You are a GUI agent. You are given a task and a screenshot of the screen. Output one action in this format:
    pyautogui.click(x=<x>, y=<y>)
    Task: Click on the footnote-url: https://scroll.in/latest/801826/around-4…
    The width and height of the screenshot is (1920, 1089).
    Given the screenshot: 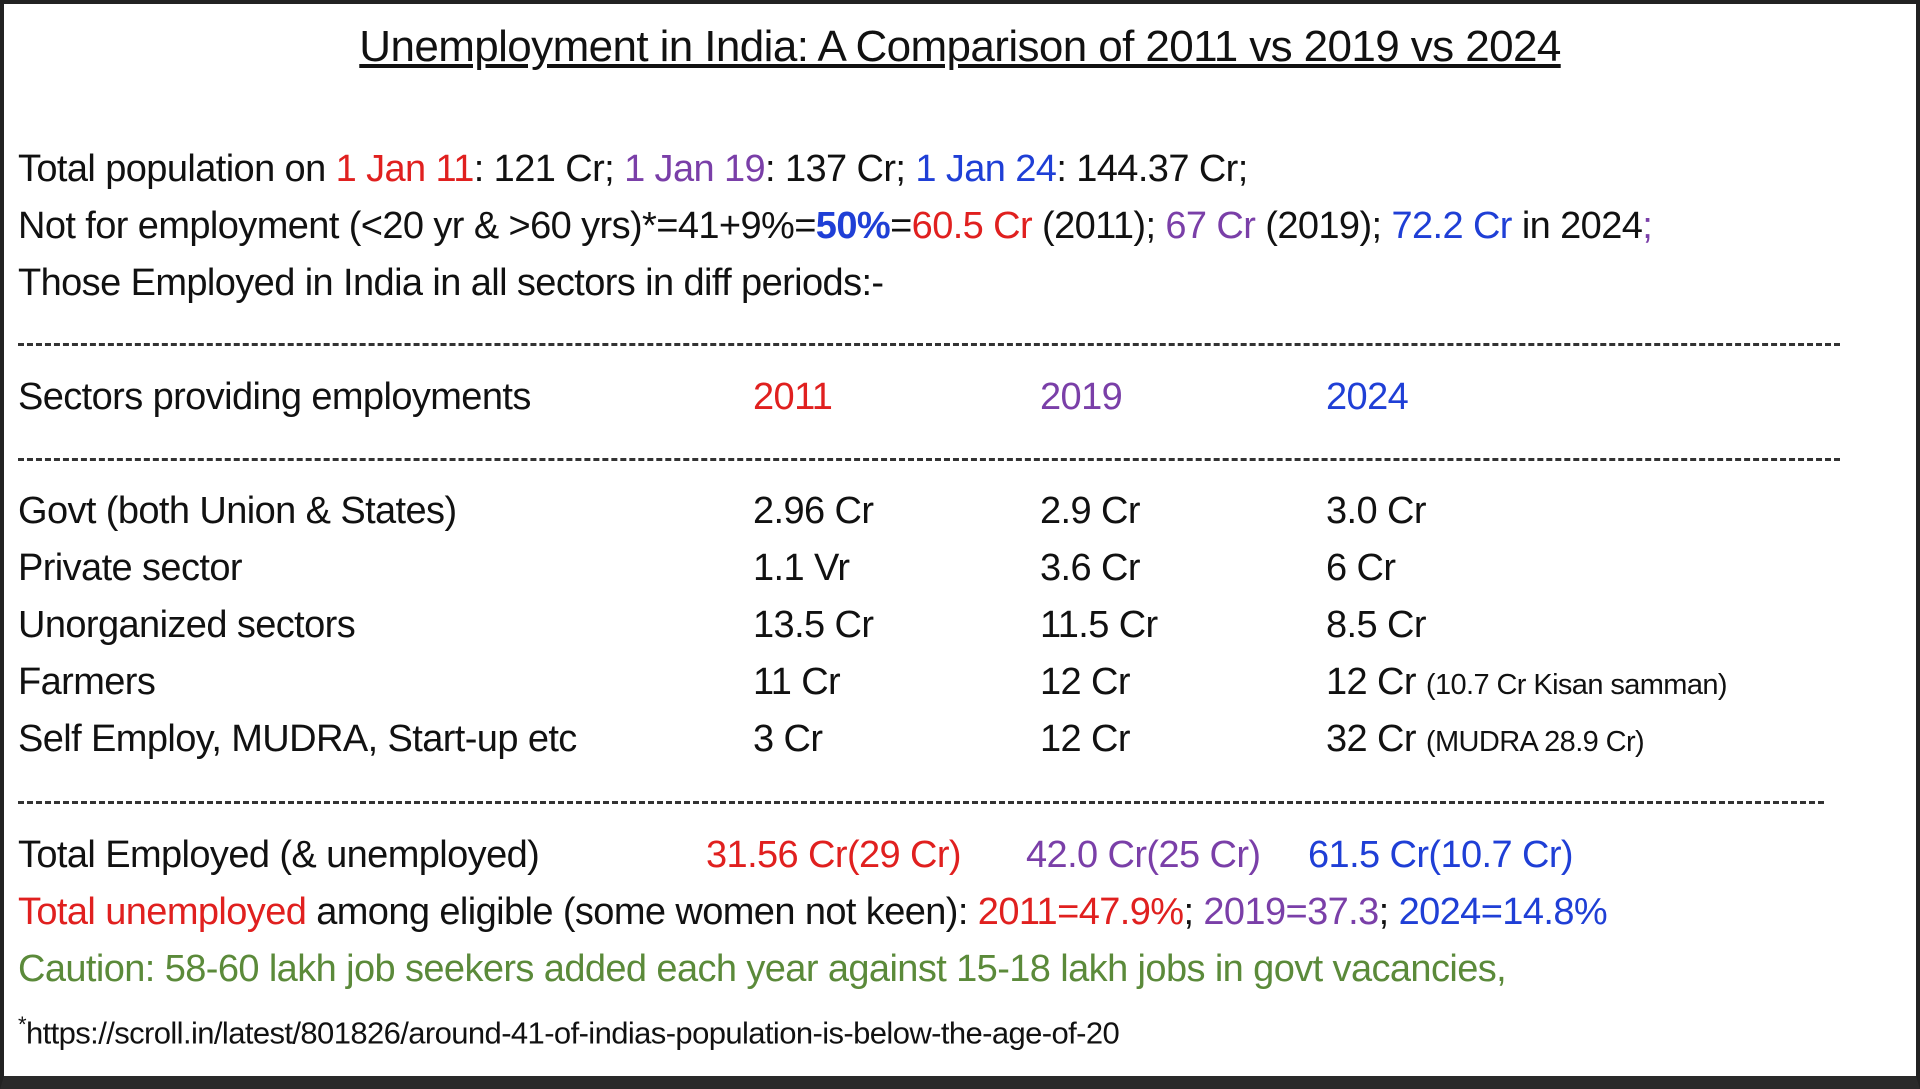 What is the action you would take?
    pyautogui.click(x=572, y=1033)
    